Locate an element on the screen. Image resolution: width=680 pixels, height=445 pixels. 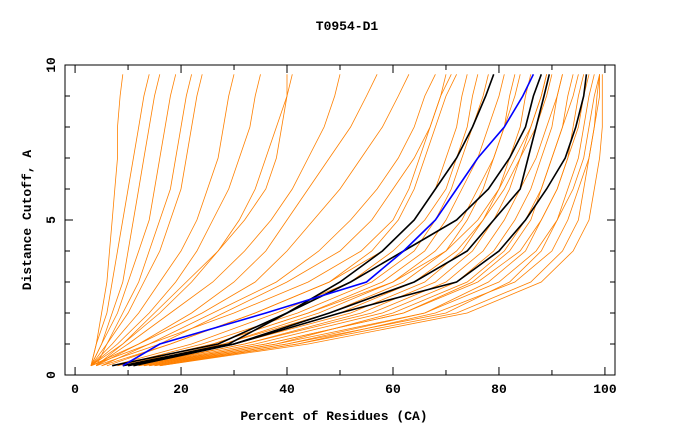
x-tick-label: 0 is located at coordinates (75, 389).